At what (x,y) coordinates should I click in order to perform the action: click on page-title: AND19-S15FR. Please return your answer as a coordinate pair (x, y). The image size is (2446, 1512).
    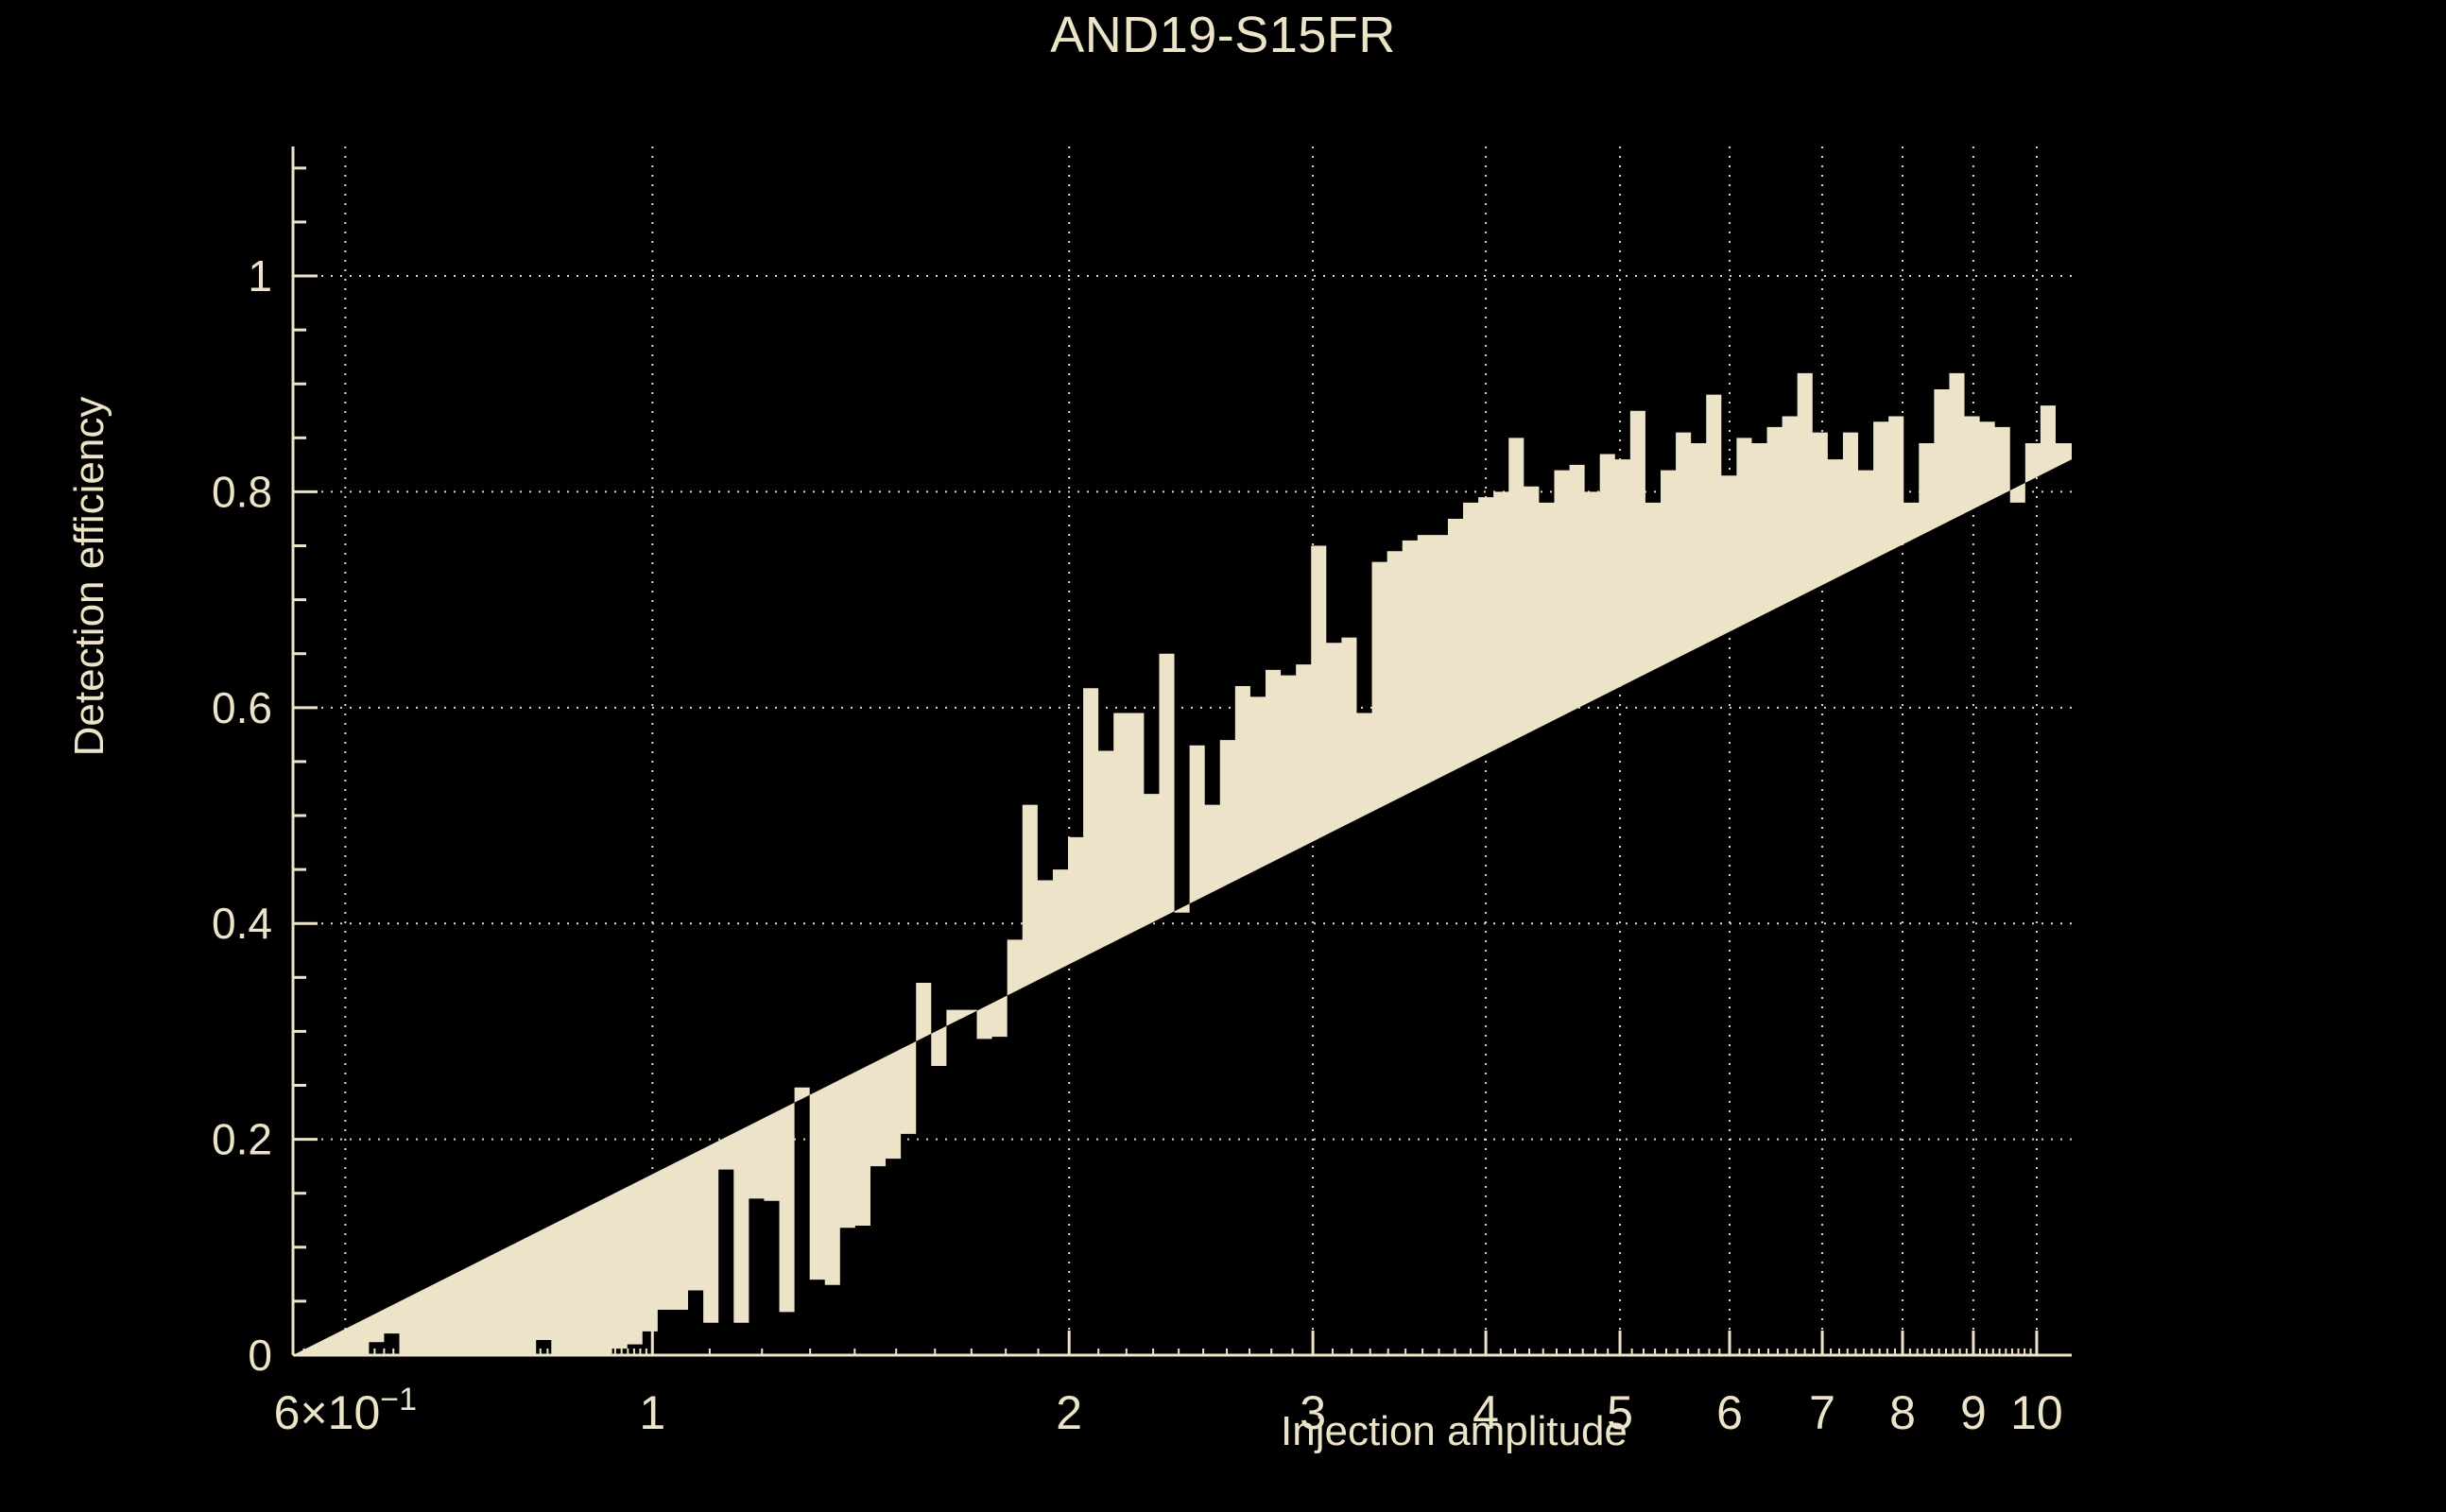
    Looking at the image, I should click on (1223, 35).